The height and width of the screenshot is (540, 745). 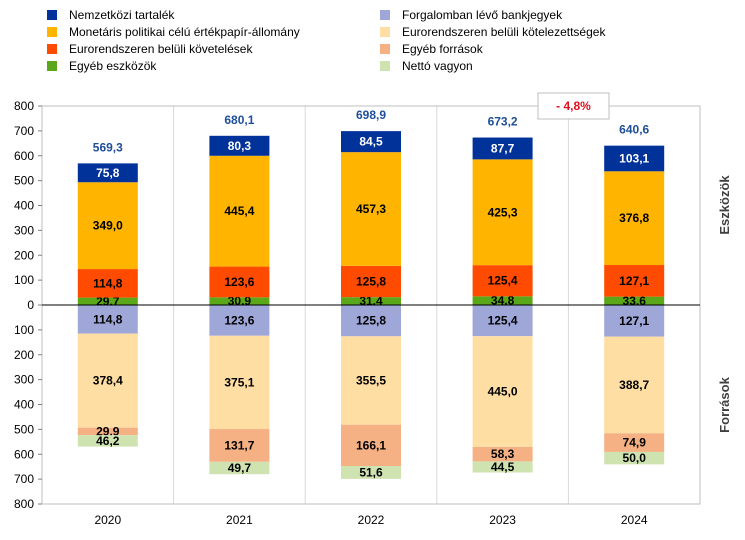 I want to click on data-label: 51,6, so click(x=371, y=472).